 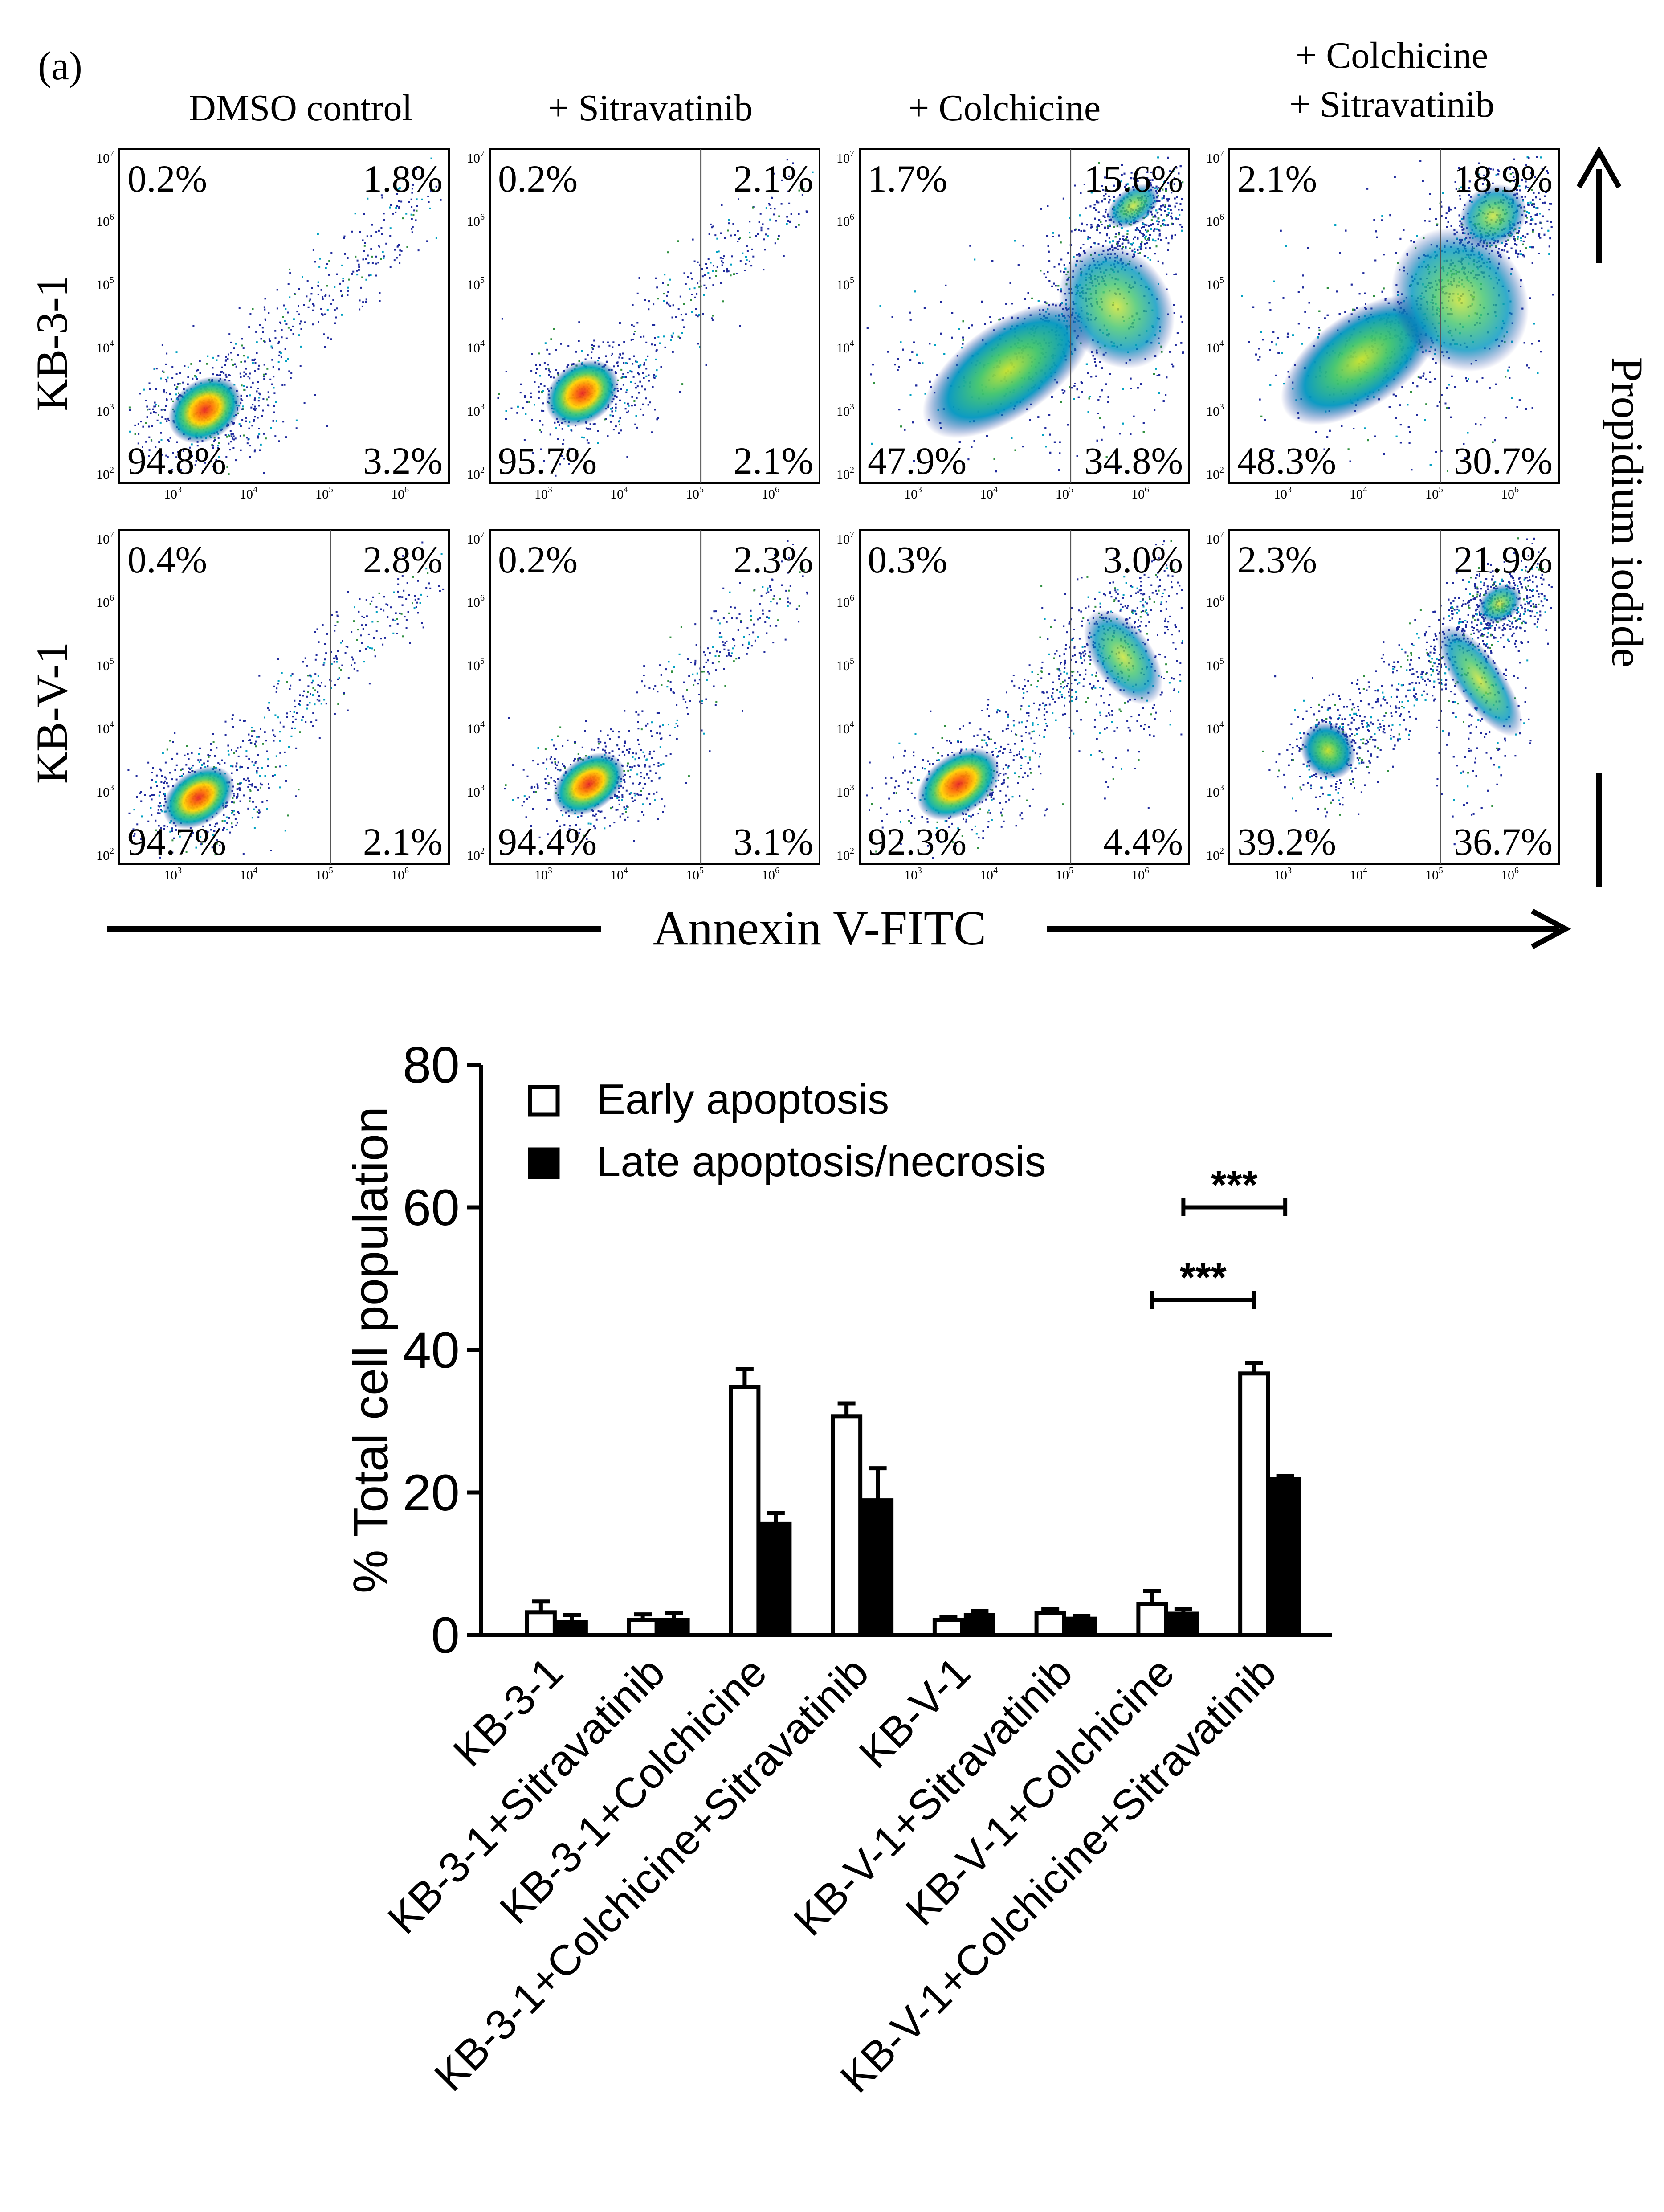 What do you see at coordinates (476, 158) in the screenshot?
I see `y-tick-label: 10⁷` at bounding box center [476, 158].